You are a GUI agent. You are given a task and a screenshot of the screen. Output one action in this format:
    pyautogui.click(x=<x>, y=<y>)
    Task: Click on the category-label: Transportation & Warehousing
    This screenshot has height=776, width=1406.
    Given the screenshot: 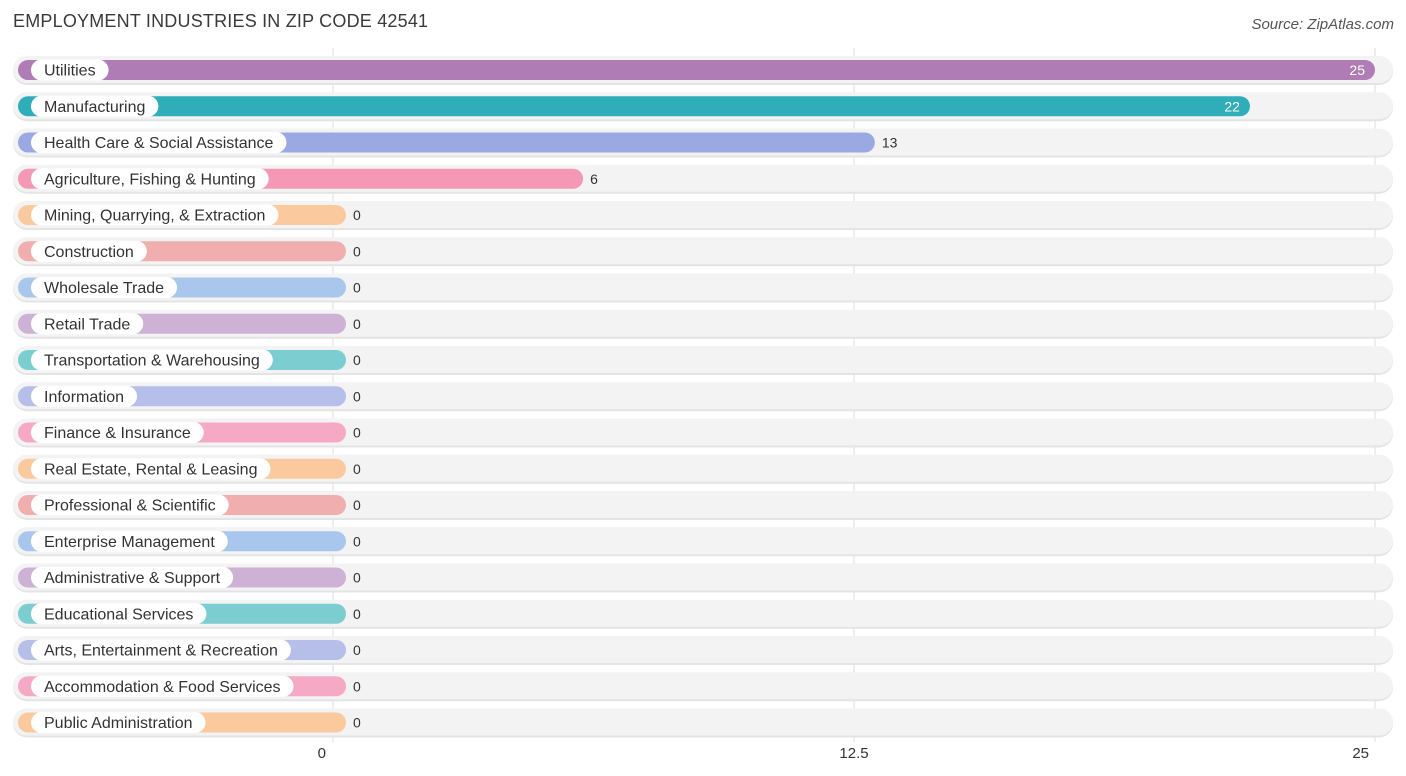 What is the action you would take?
    pyautogui.click(x=152, y=361)
    